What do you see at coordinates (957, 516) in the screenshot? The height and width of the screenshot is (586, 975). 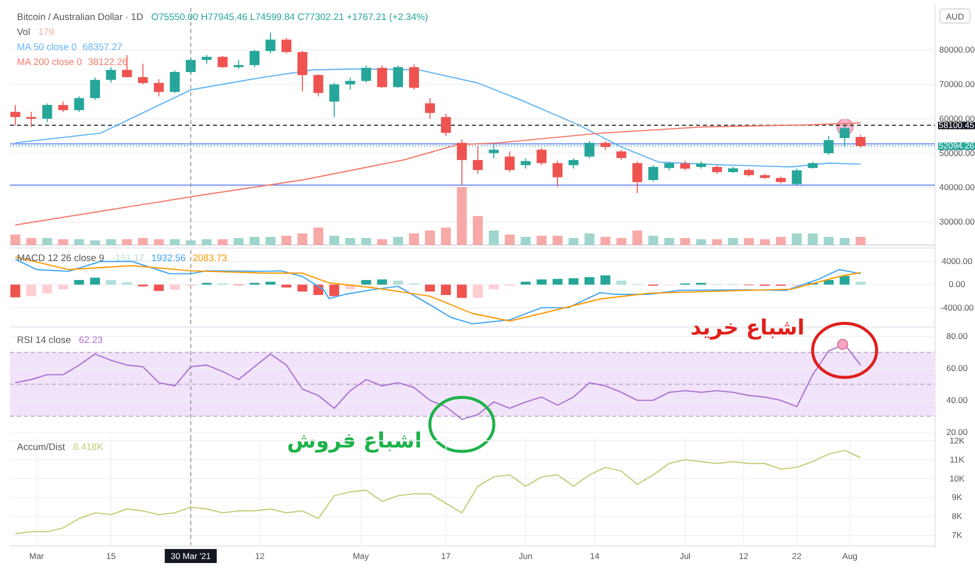 I see `y-tick-label: 8K` at bounding box center [957, 516].